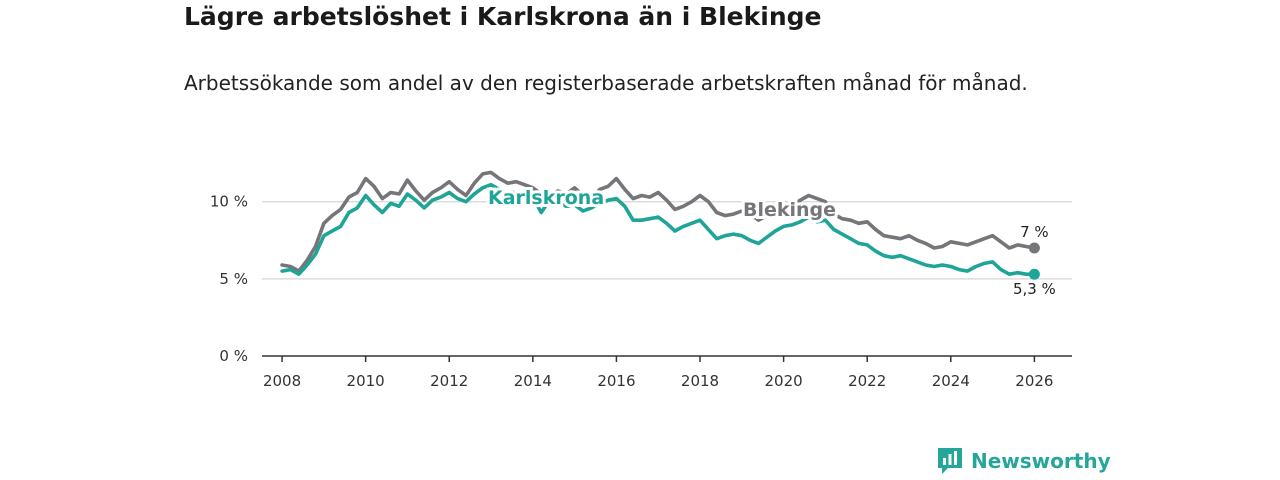 This screenshot has width=1280, height=480. What do you see at coordinates (784, 381) in the screenshot?
I see `x-tick-label: 2020` at bounding box center [784, 381].